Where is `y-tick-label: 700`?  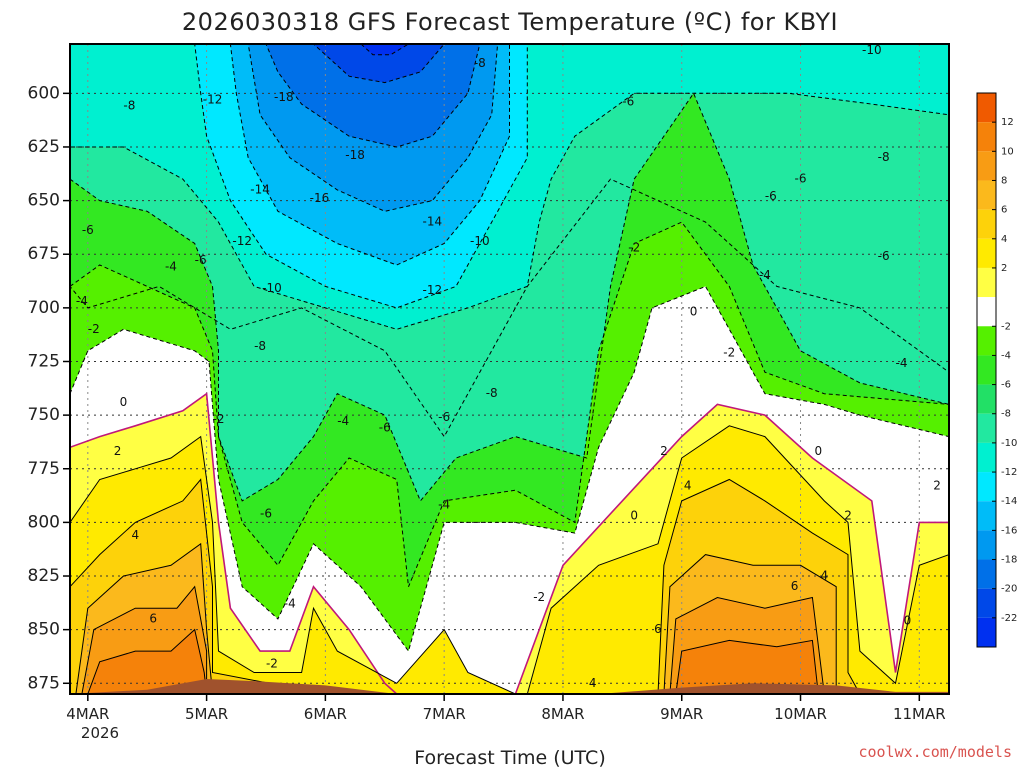
y-tick-label: 700 is located at coordinates (44, 308).